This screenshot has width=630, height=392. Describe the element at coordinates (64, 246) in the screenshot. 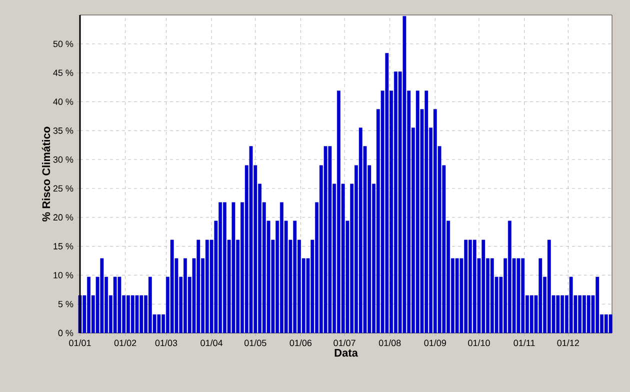

I see `y-tick-label: 15 %` at that location.